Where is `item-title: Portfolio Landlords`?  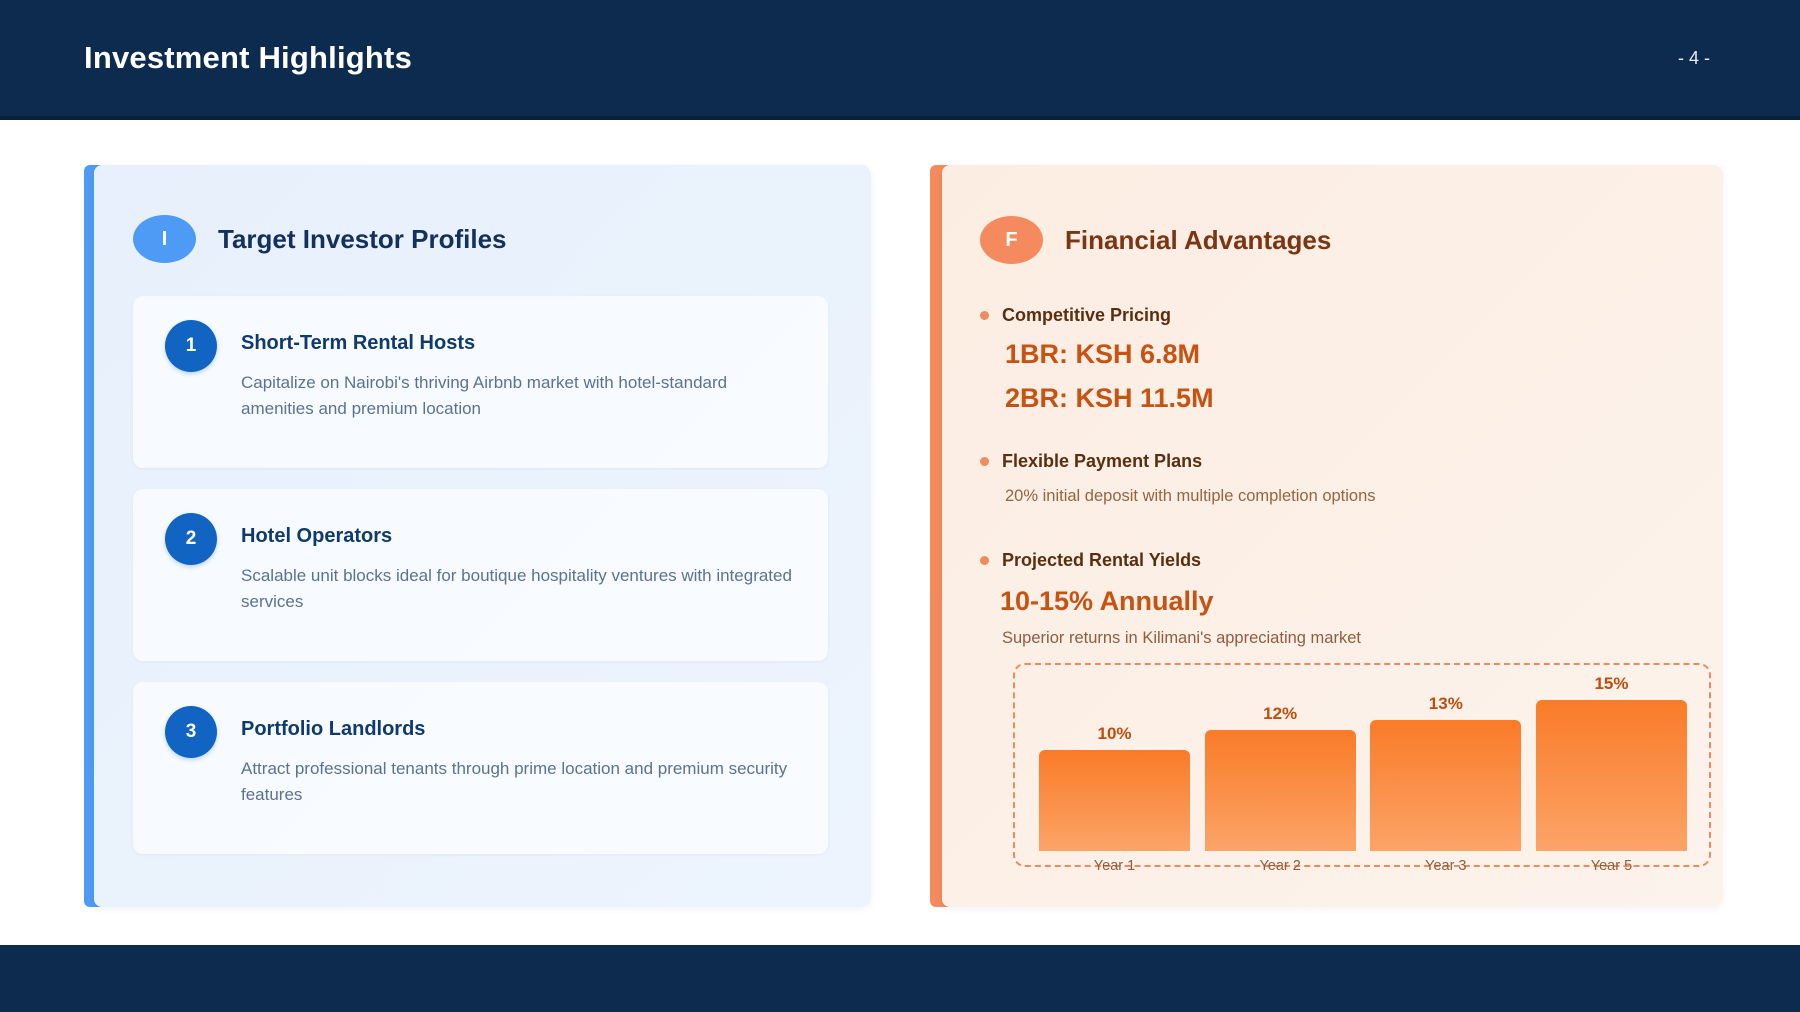 item-title: Portfolio Landlords is located at coordinates (333, 729).